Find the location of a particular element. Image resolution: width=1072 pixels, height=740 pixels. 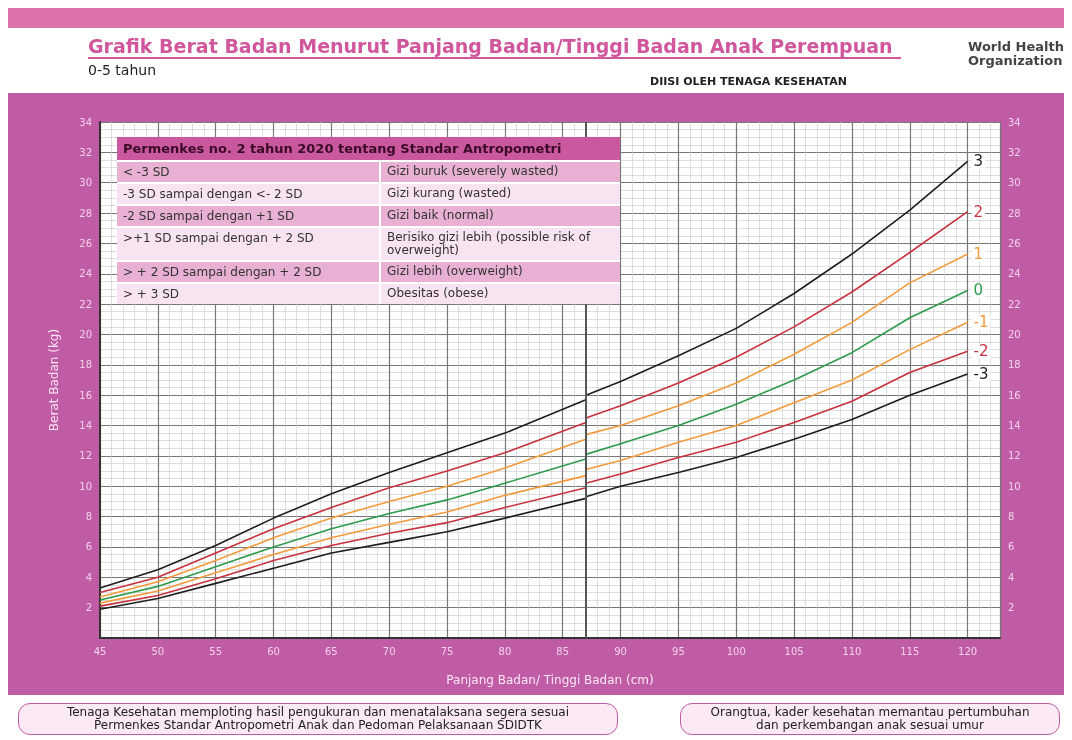

y2-tick-label: 18 is located at coordinates (1014, 365).